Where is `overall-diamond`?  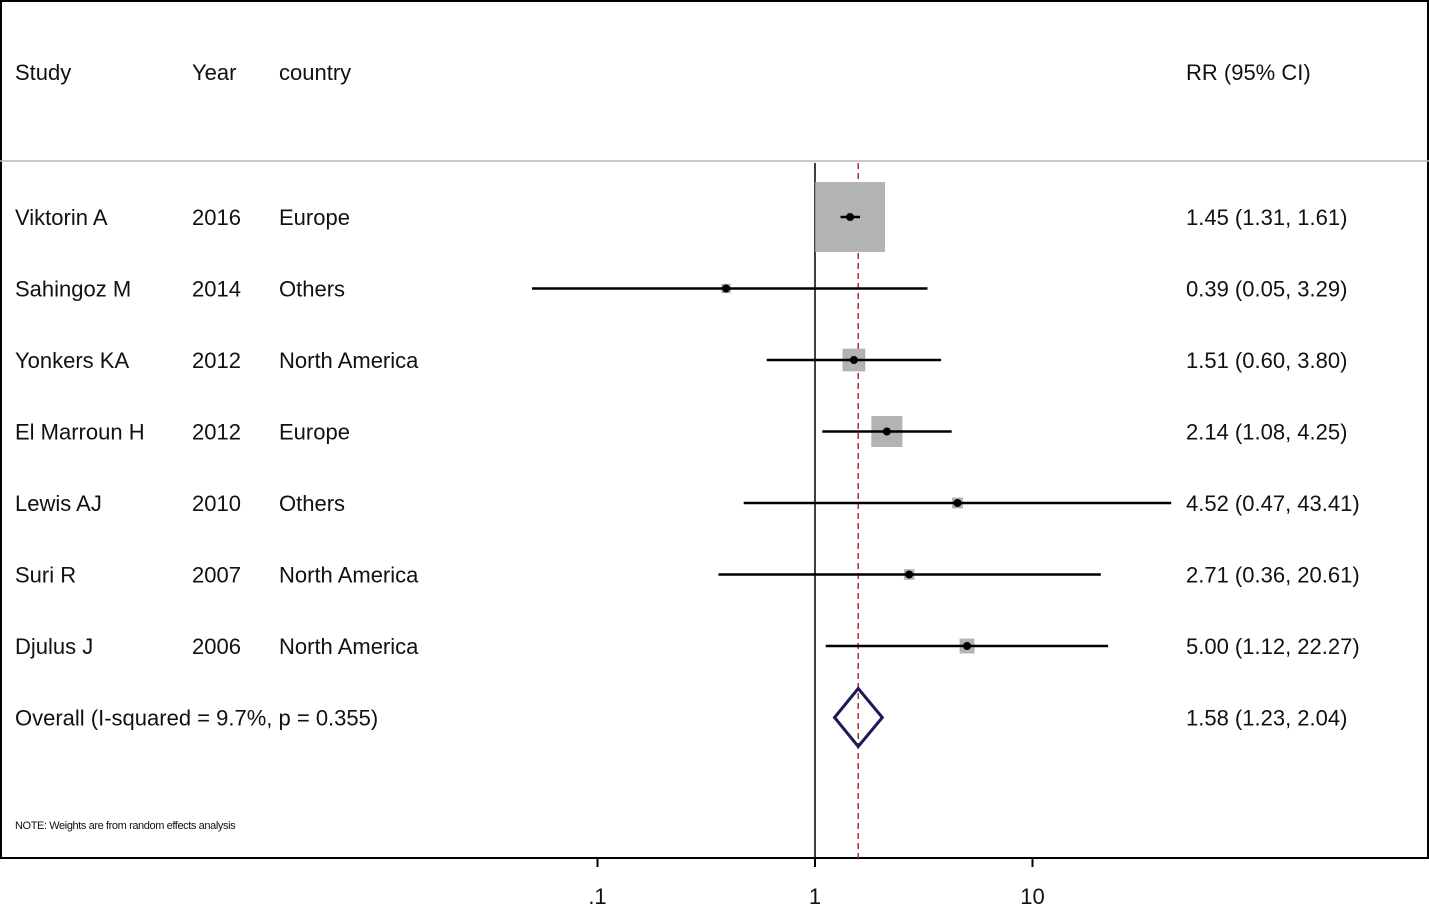 overall-diamond is located at coordinates (858, 717).